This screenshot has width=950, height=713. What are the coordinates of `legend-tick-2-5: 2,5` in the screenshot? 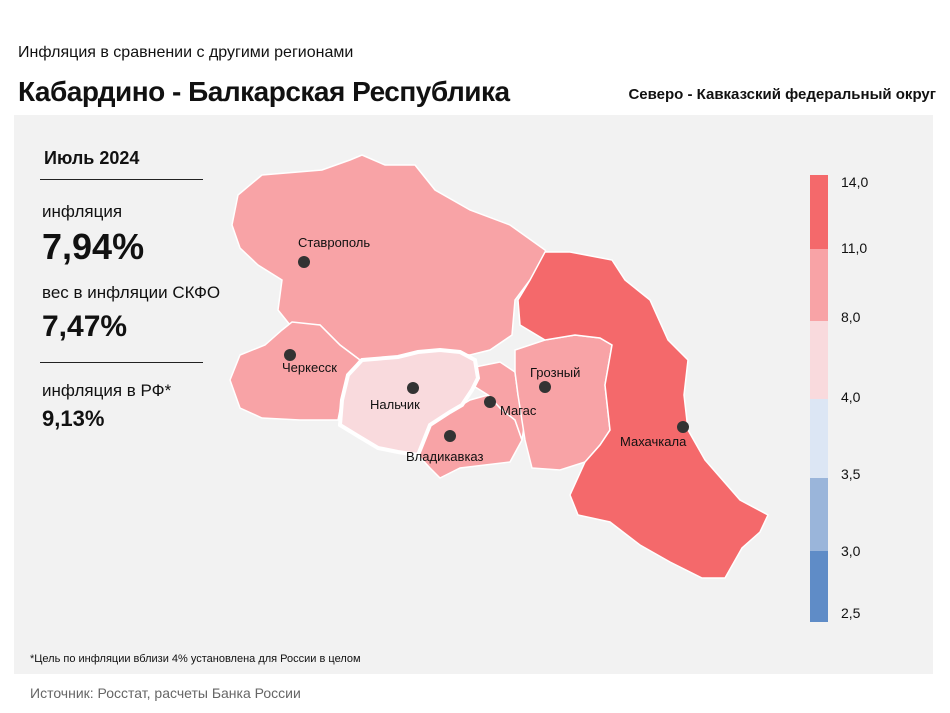 It's located at (851, 613).